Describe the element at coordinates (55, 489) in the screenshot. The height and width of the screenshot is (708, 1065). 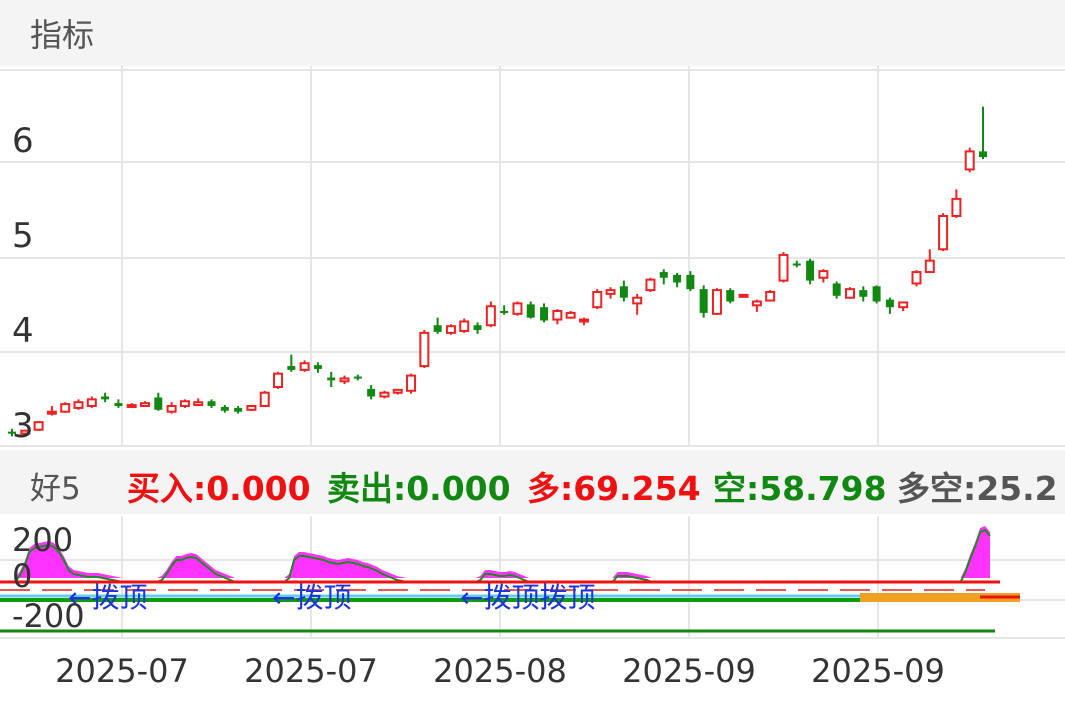
I see `indicator-name: 好5` at that location.